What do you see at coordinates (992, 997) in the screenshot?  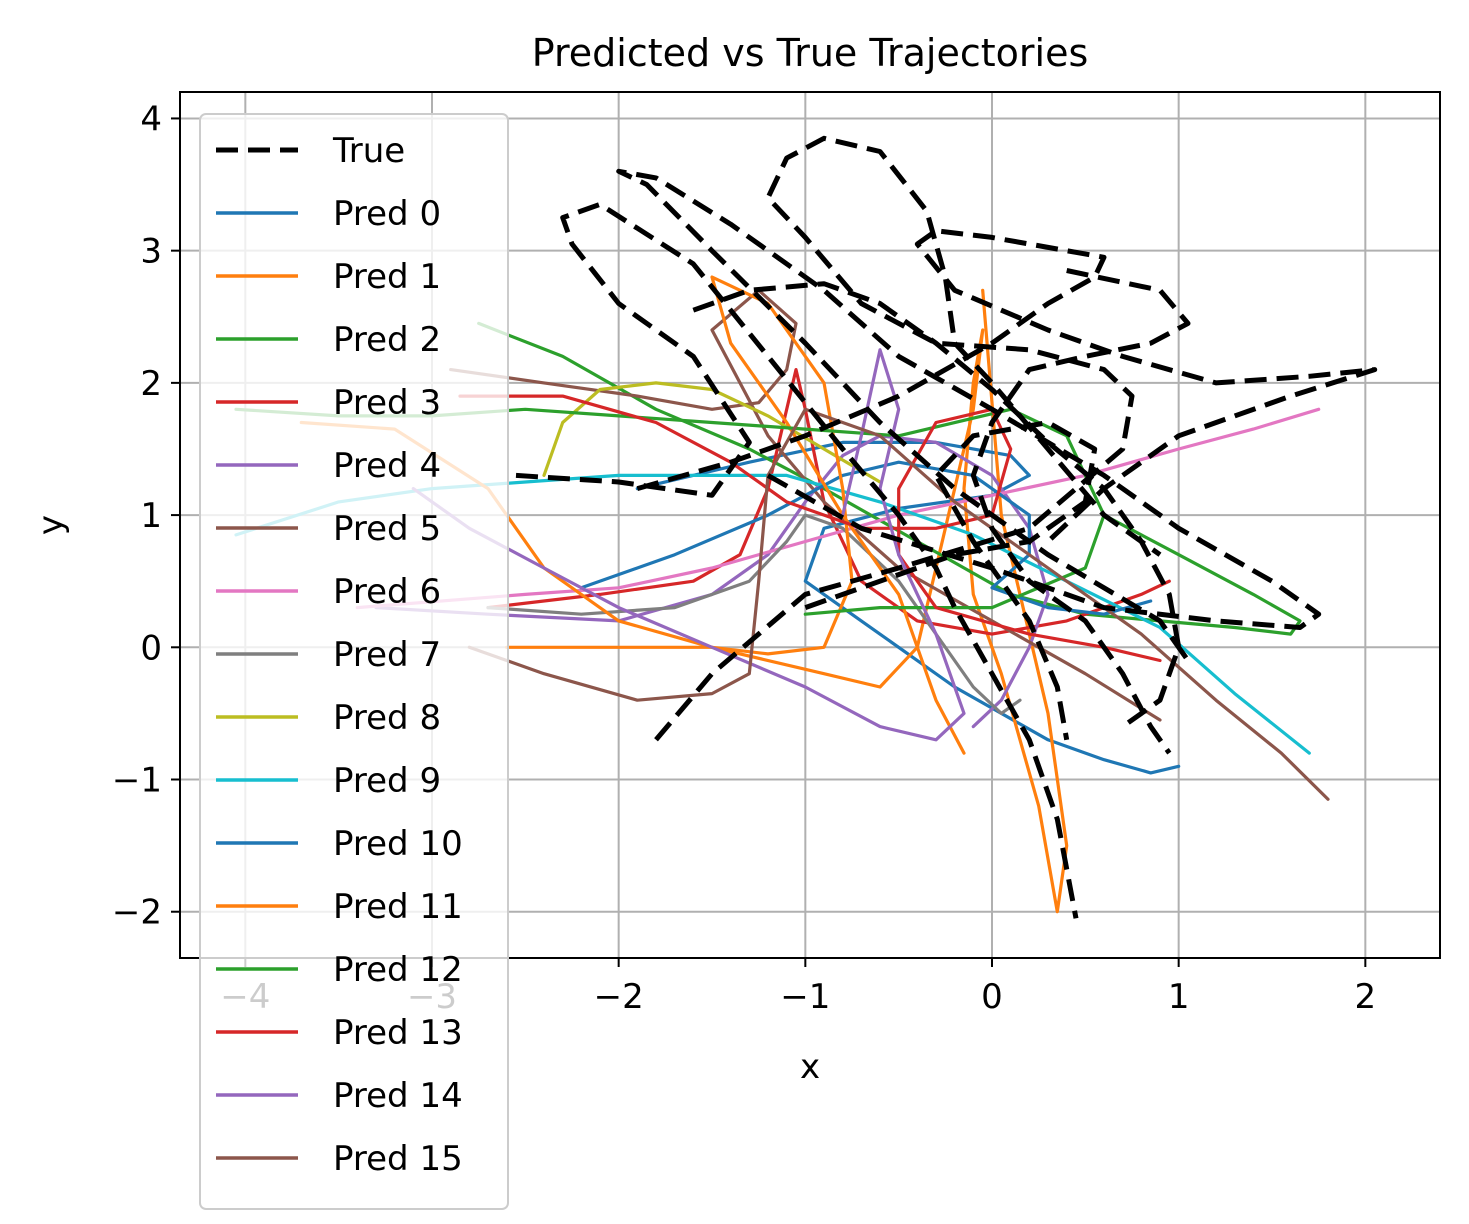 I see `x-tick-label: 0` at bounding box center [992, 997].